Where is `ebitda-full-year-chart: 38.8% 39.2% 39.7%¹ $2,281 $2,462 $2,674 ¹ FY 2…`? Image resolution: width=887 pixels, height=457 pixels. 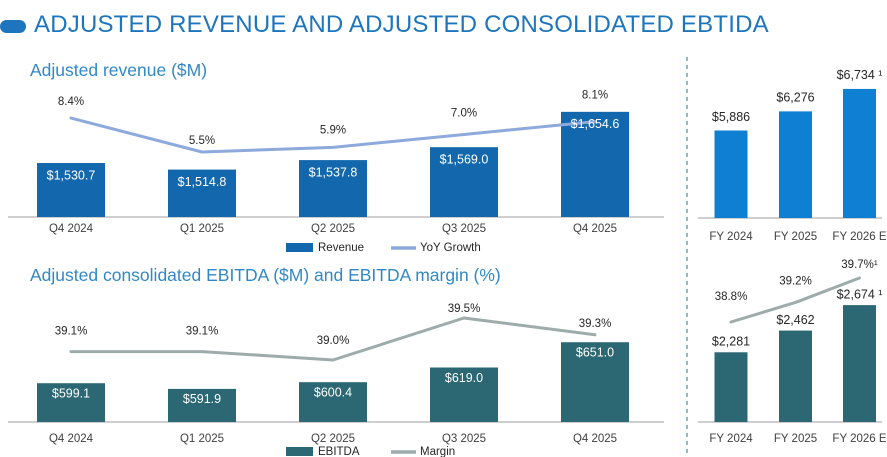 ebitda-full-year-chart: 38.8% 39.2% 39.7%¹ $2,281 $2,462 $2,674 ¹ FY 2… is located at coordinates (792, 352).